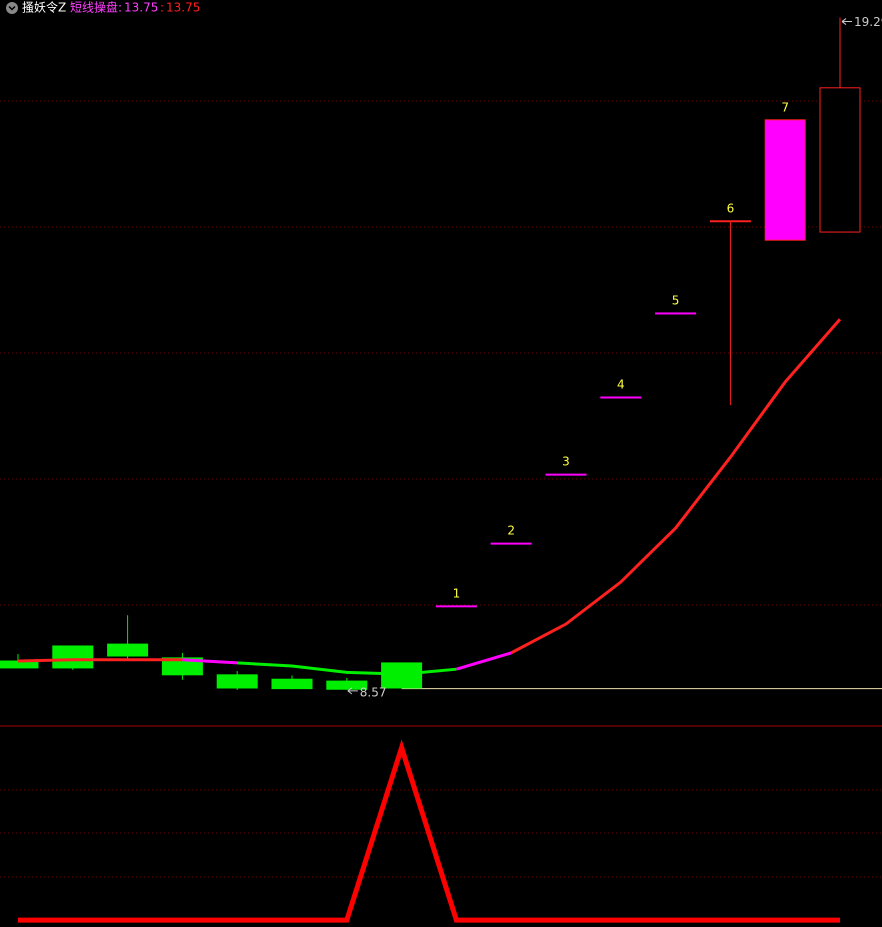  I want to click on candle-label: 4, so click(621, 384).